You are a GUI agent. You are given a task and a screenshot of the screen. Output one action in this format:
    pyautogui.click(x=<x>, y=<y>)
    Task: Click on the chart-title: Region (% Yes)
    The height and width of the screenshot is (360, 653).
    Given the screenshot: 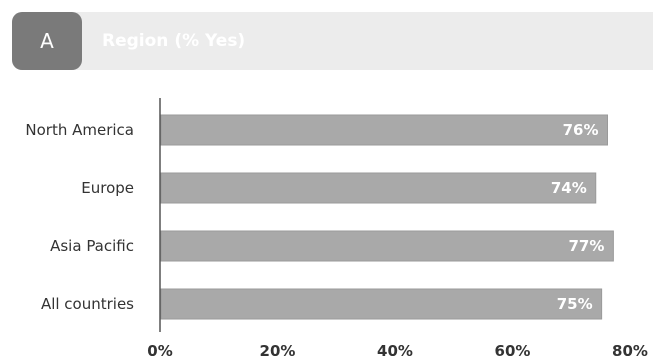 What is the action you would take?
    pyautogui.click(x=174, y=41)
    